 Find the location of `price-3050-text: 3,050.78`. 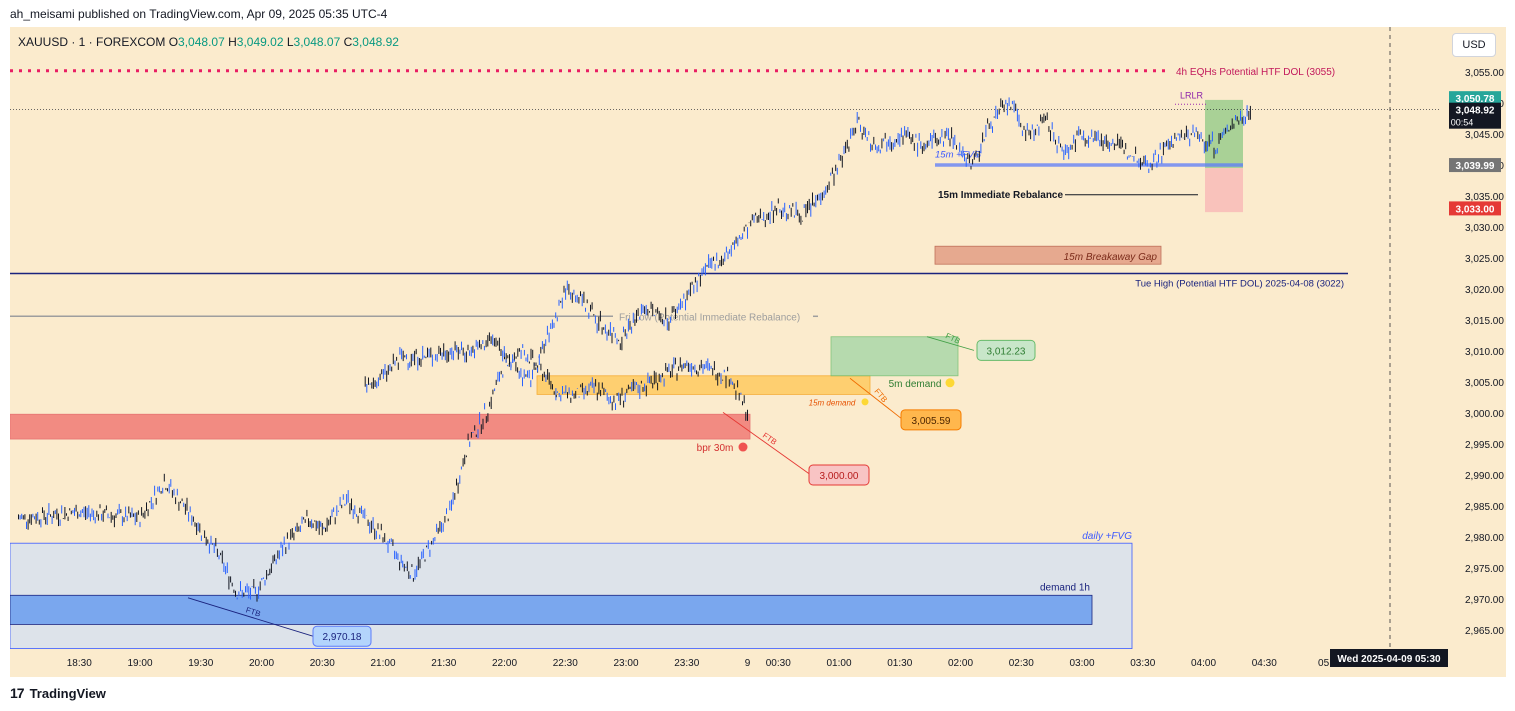

price-3050-text: 3,050.78 is located at coordinates (1475, 99).